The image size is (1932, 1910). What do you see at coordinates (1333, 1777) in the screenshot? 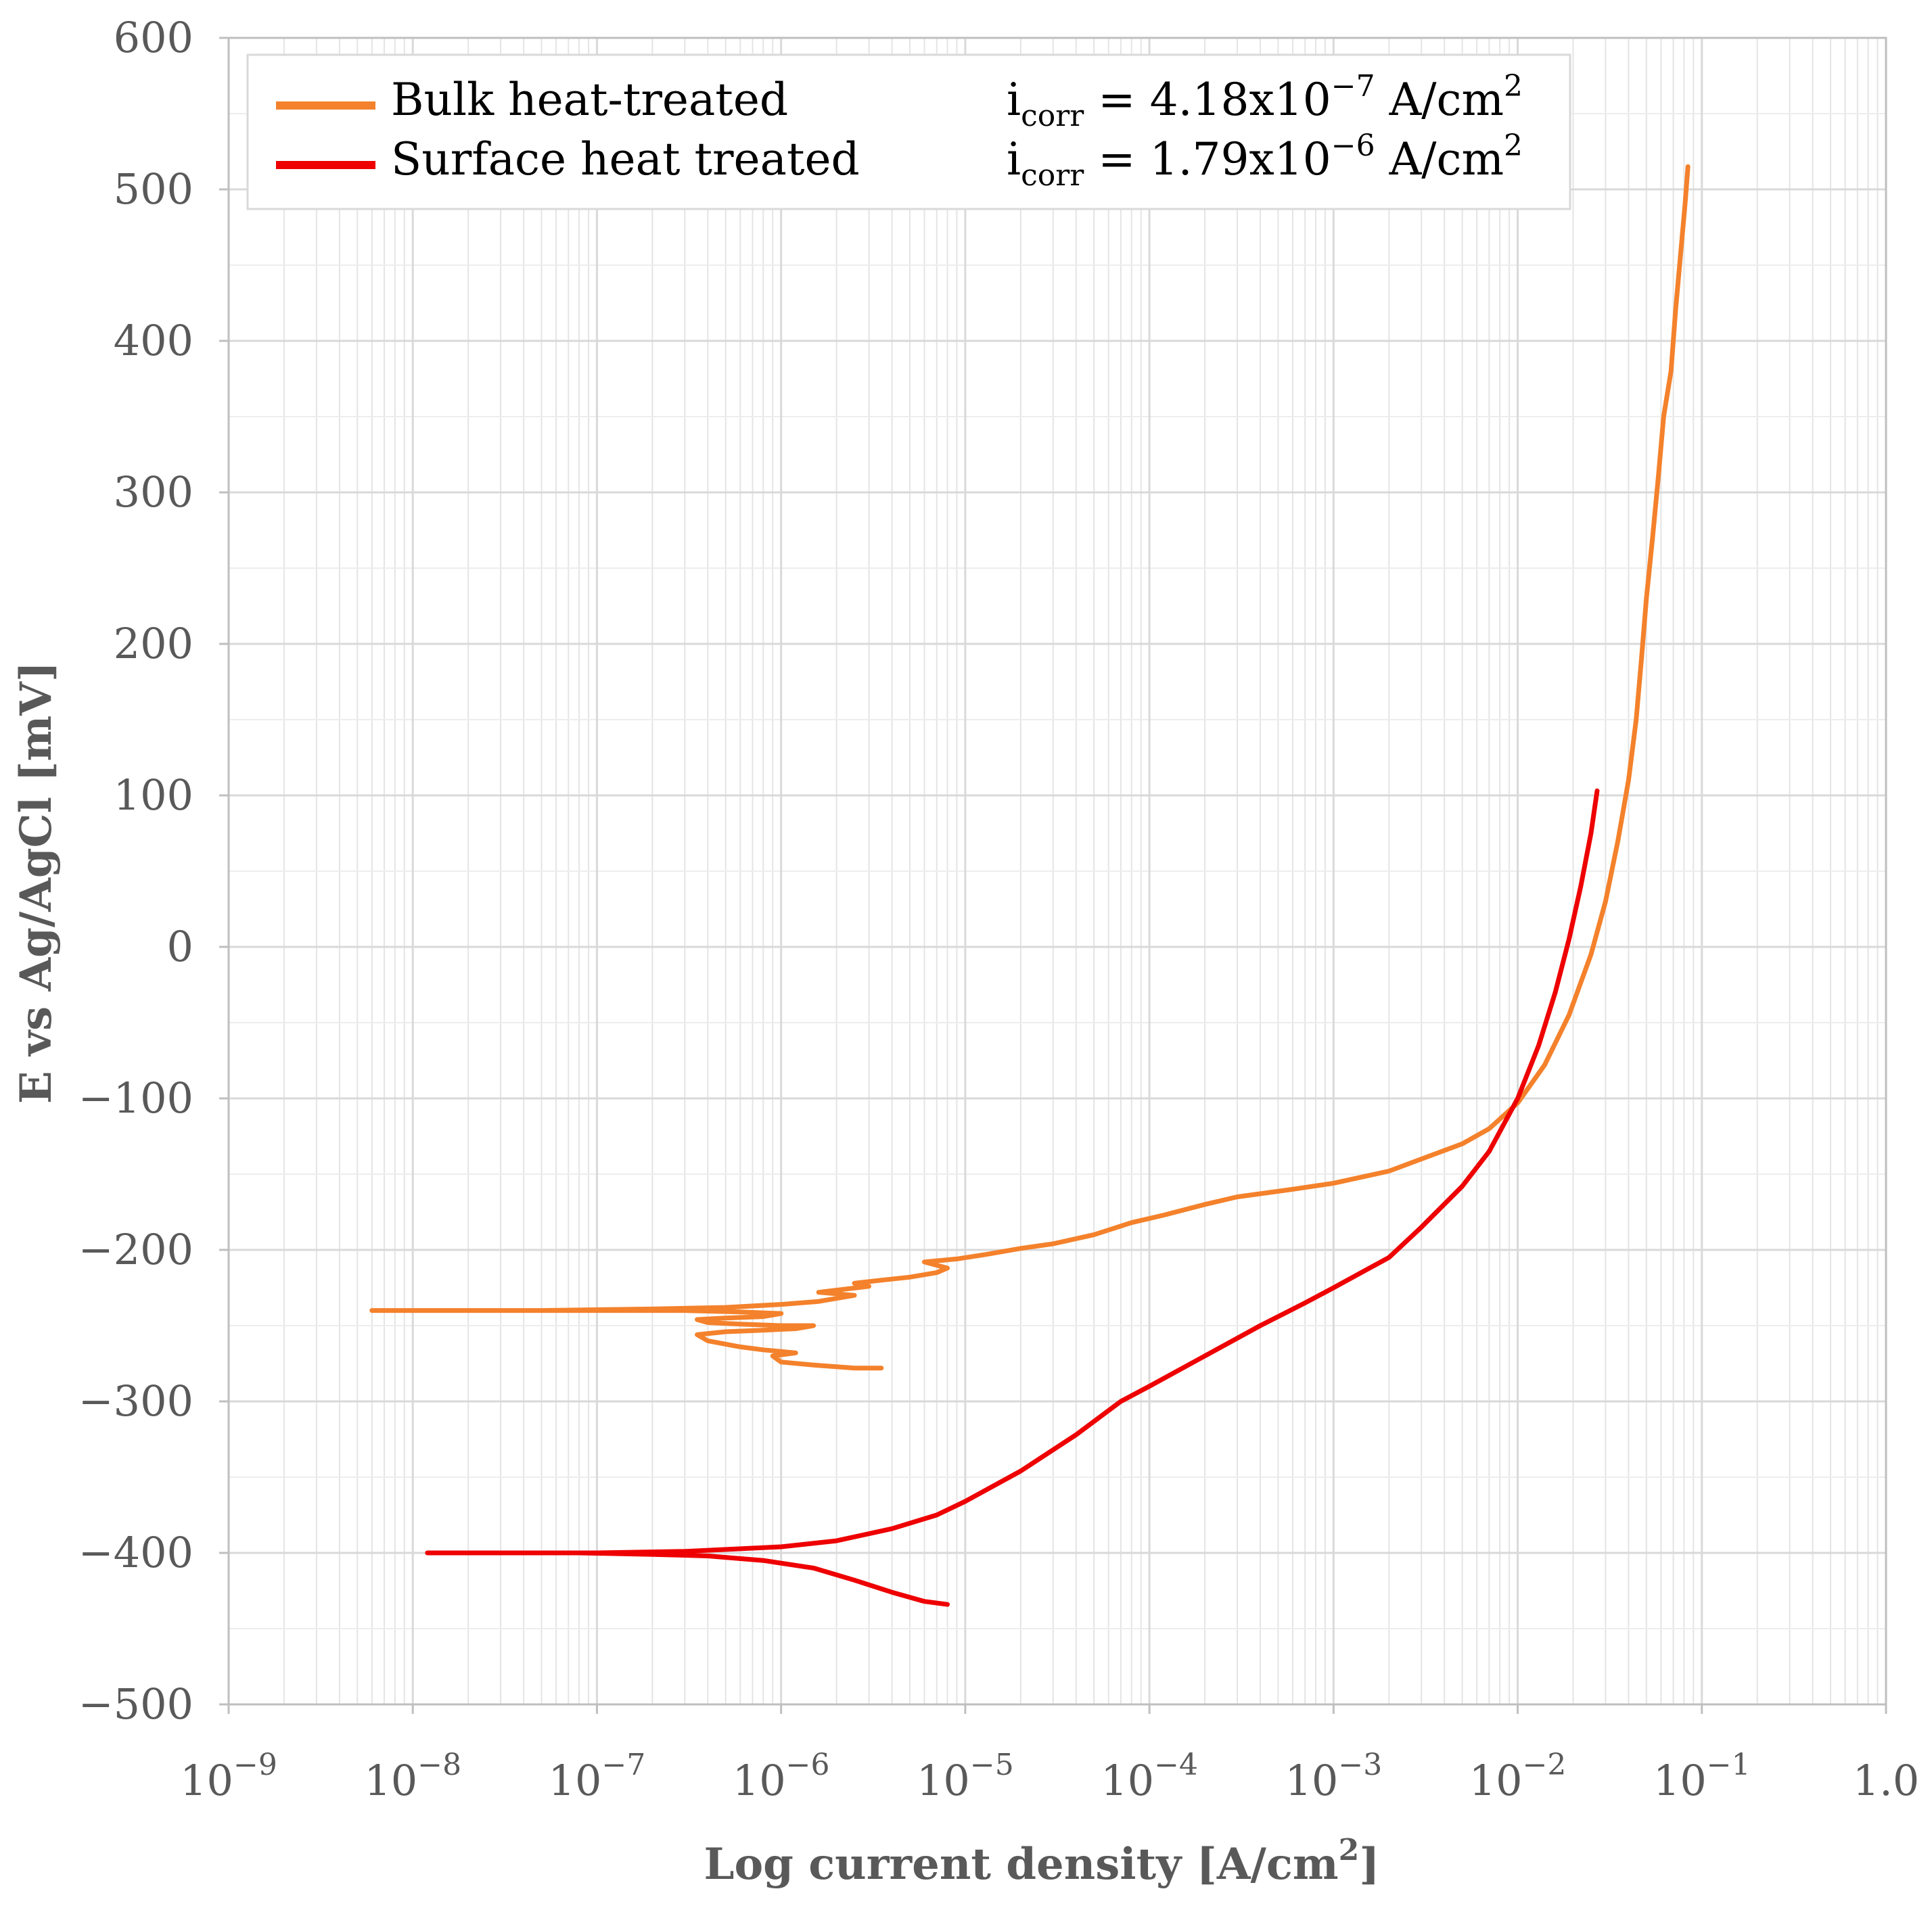
I see `x-tick-label: 10⁻³` at bounding box center [1333, 1777].